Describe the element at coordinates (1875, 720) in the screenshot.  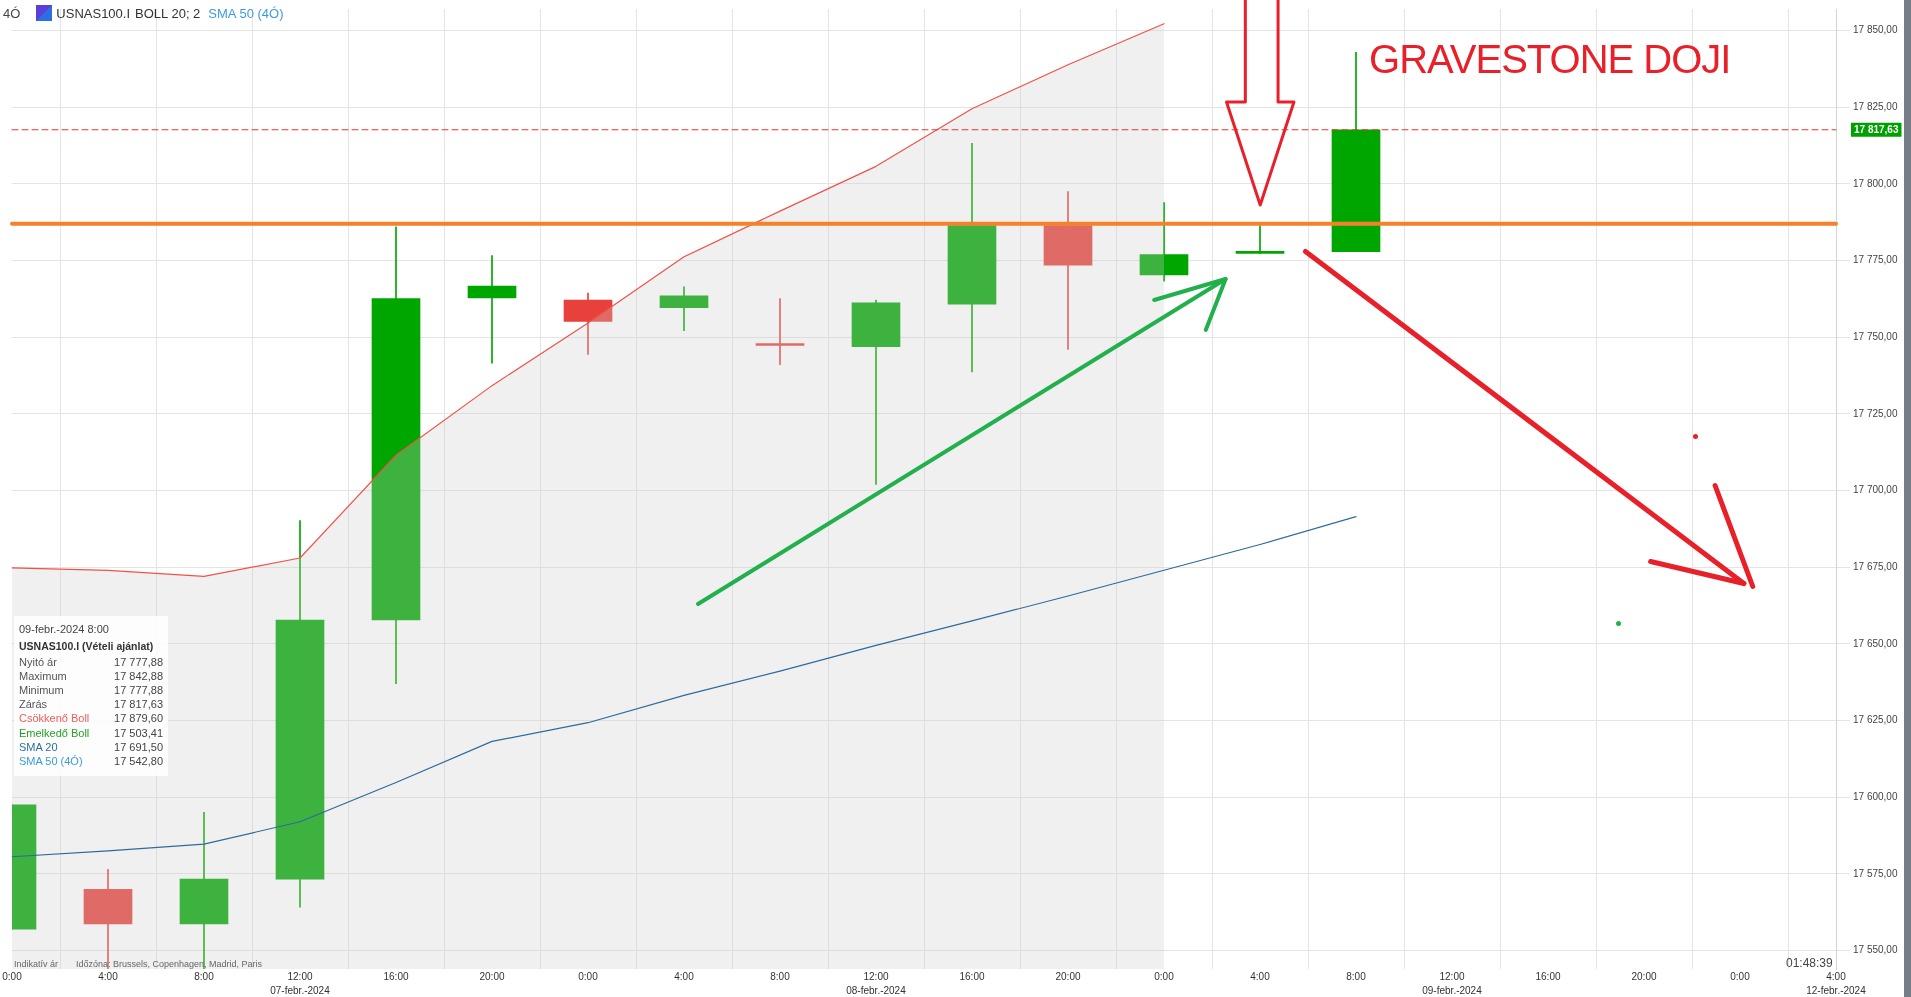
I see `y-tick-label: 17 625,00` at that location.